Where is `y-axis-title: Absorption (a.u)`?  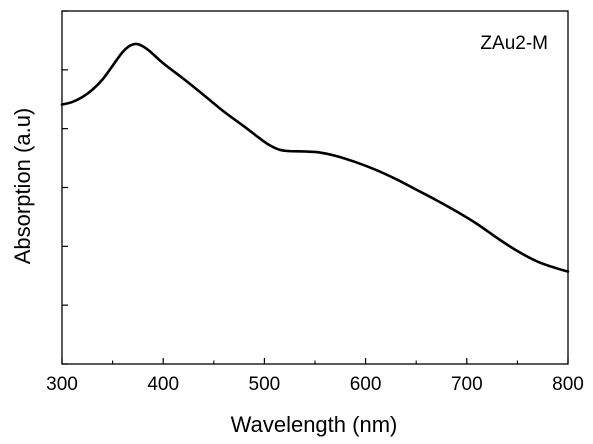
y-axis-title: Absorption (a.u) is located at coordinates (22, 186).